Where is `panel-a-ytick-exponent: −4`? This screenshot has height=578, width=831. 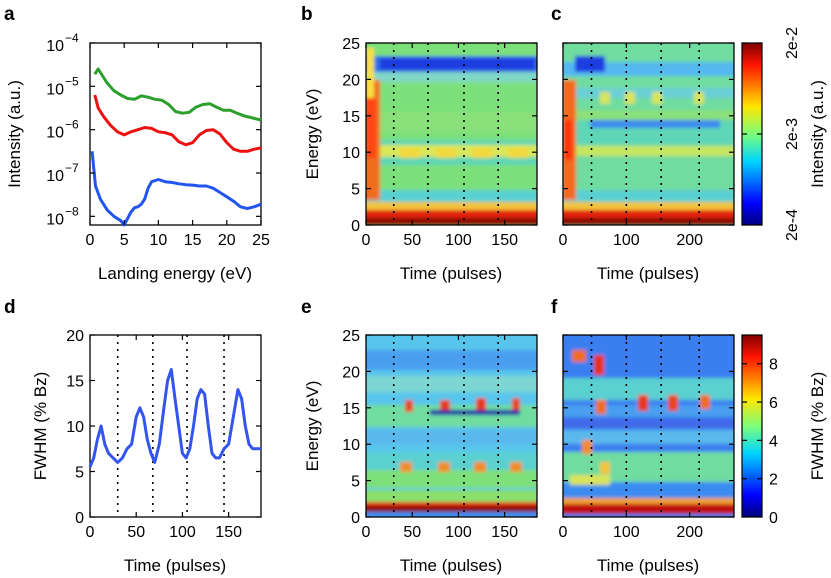 panel-a-ytick-exponent: −4 is located at coordinates (72, 38).